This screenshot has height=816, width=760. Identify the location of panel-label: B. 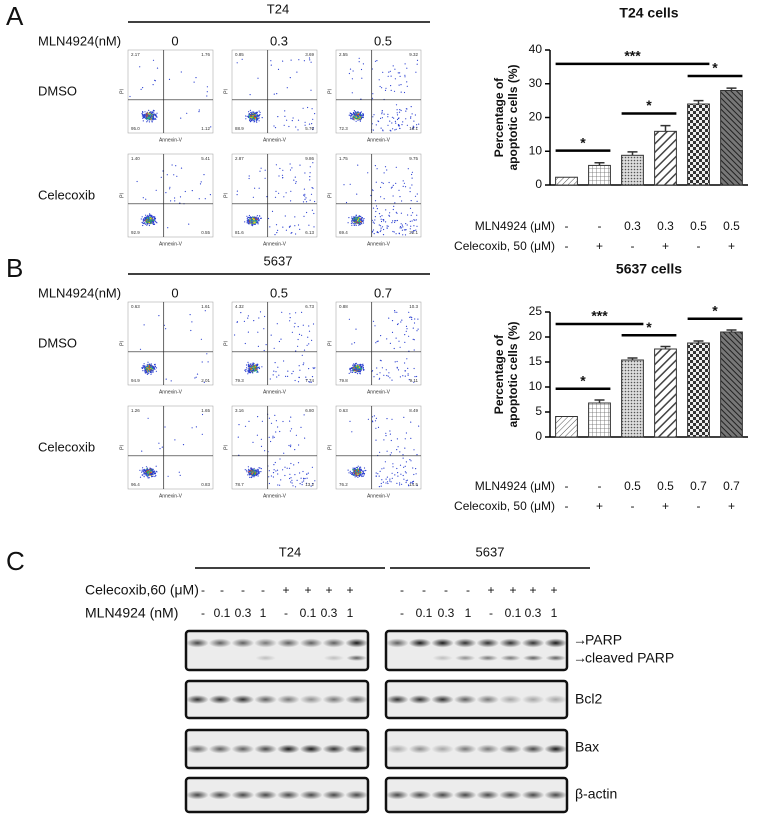
(14, 268).